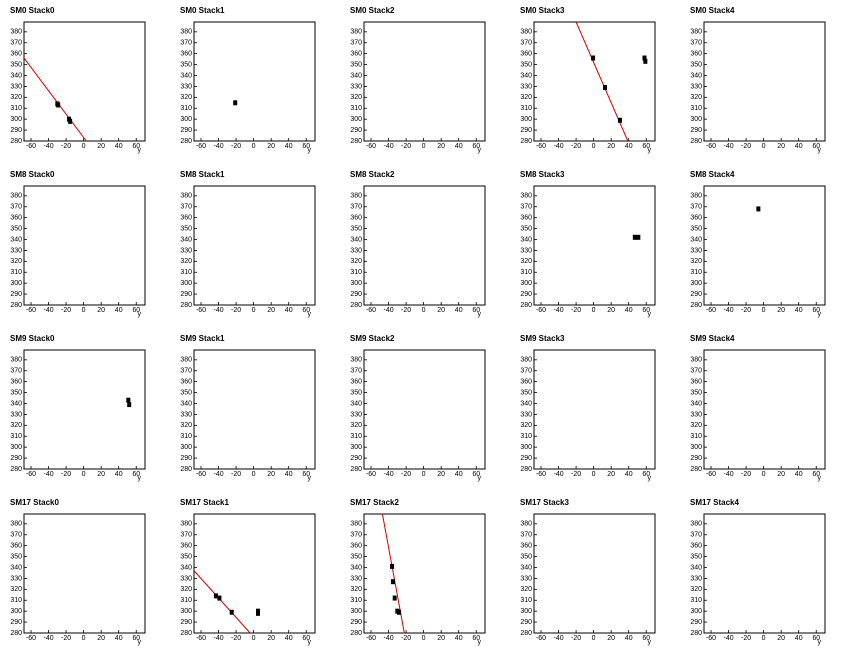 The height and width of the screenshot is (656, 851). What do you see at coordinates (202, 10) in the screenshot?
I see `panel-title: SM0 Stack1` at bounding box center [202, 10].